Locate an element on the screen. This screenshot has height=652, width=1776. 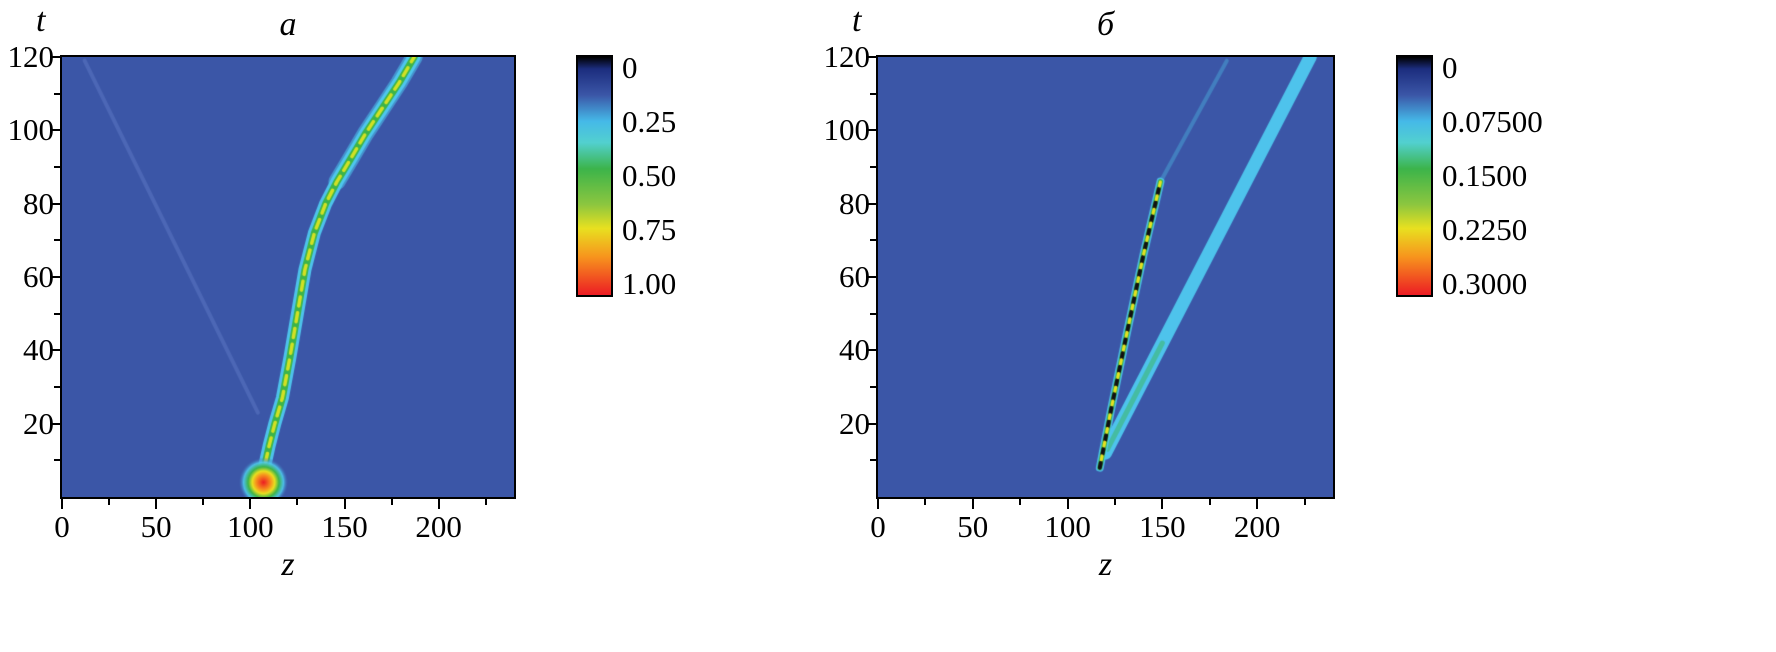
colorbar-a is located at coordinates (594, 176).